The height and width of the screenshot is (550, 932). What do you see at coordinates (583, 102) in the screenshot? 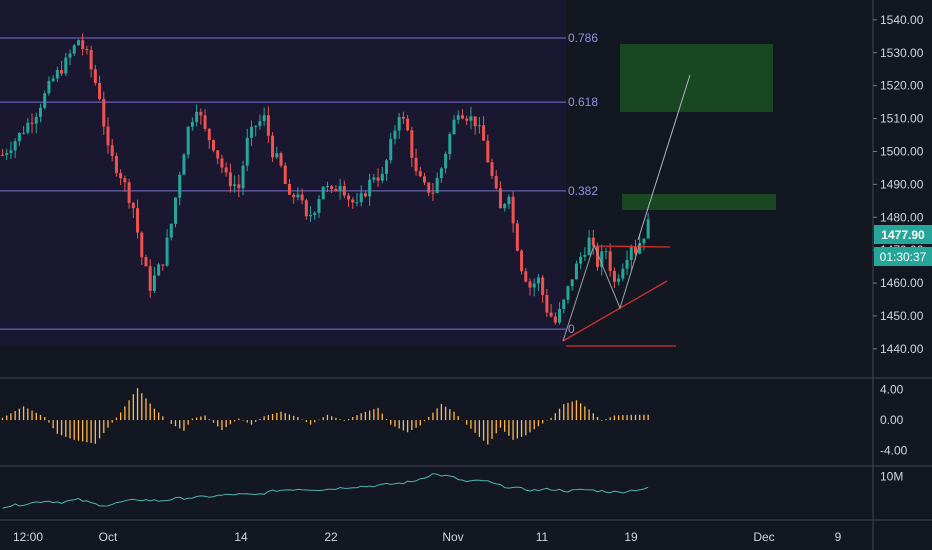
I see `fib-label: 0.618` at bounding box center [583, 102].